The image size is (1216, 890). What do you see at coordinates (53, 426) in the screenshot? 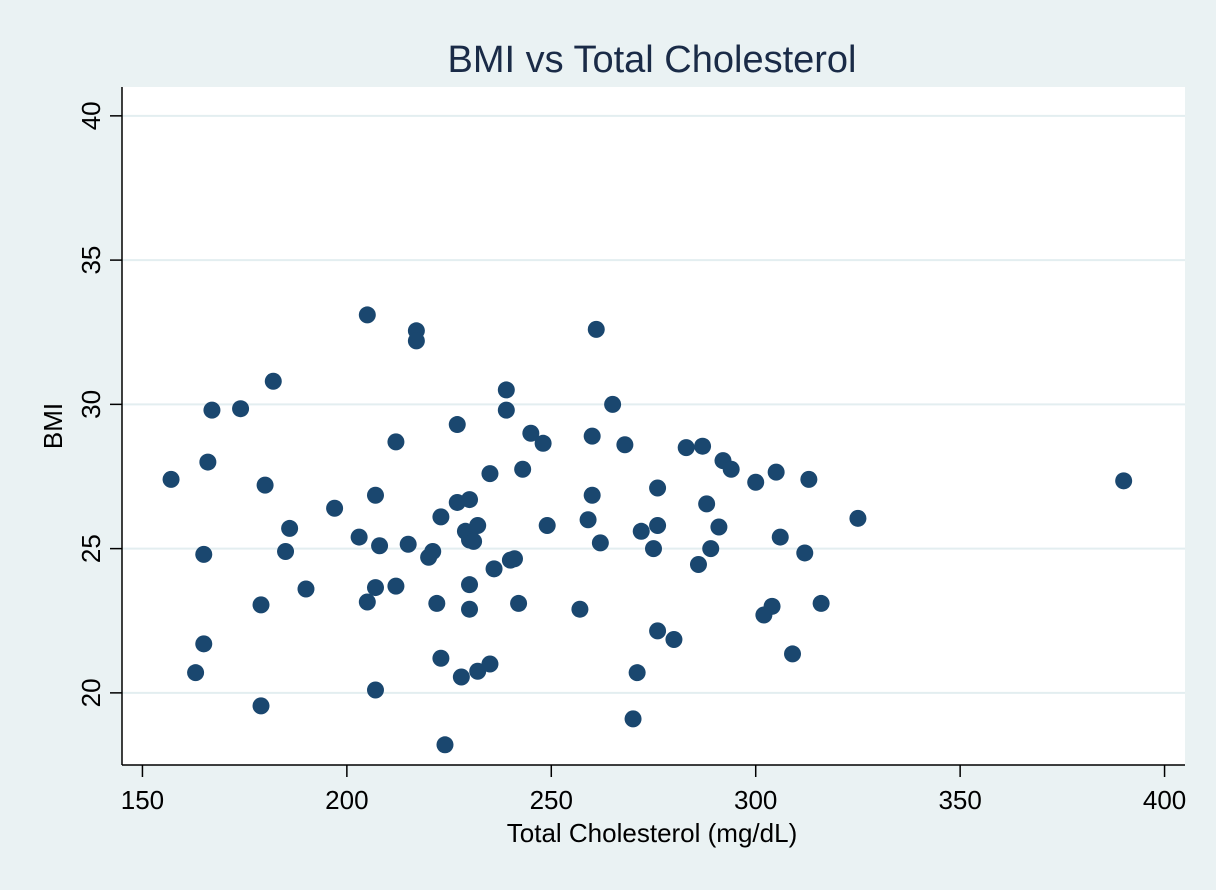
I see `y-axis-title: BMI` at bounding box center [53, 426].